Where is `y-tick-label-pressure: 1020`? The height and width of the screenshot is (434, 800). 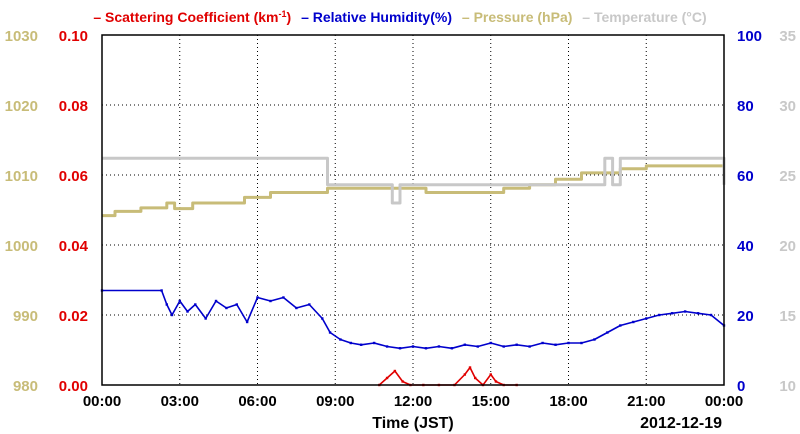
y-tick-label-pressure: 1020 is located at coordinates (21, 106).